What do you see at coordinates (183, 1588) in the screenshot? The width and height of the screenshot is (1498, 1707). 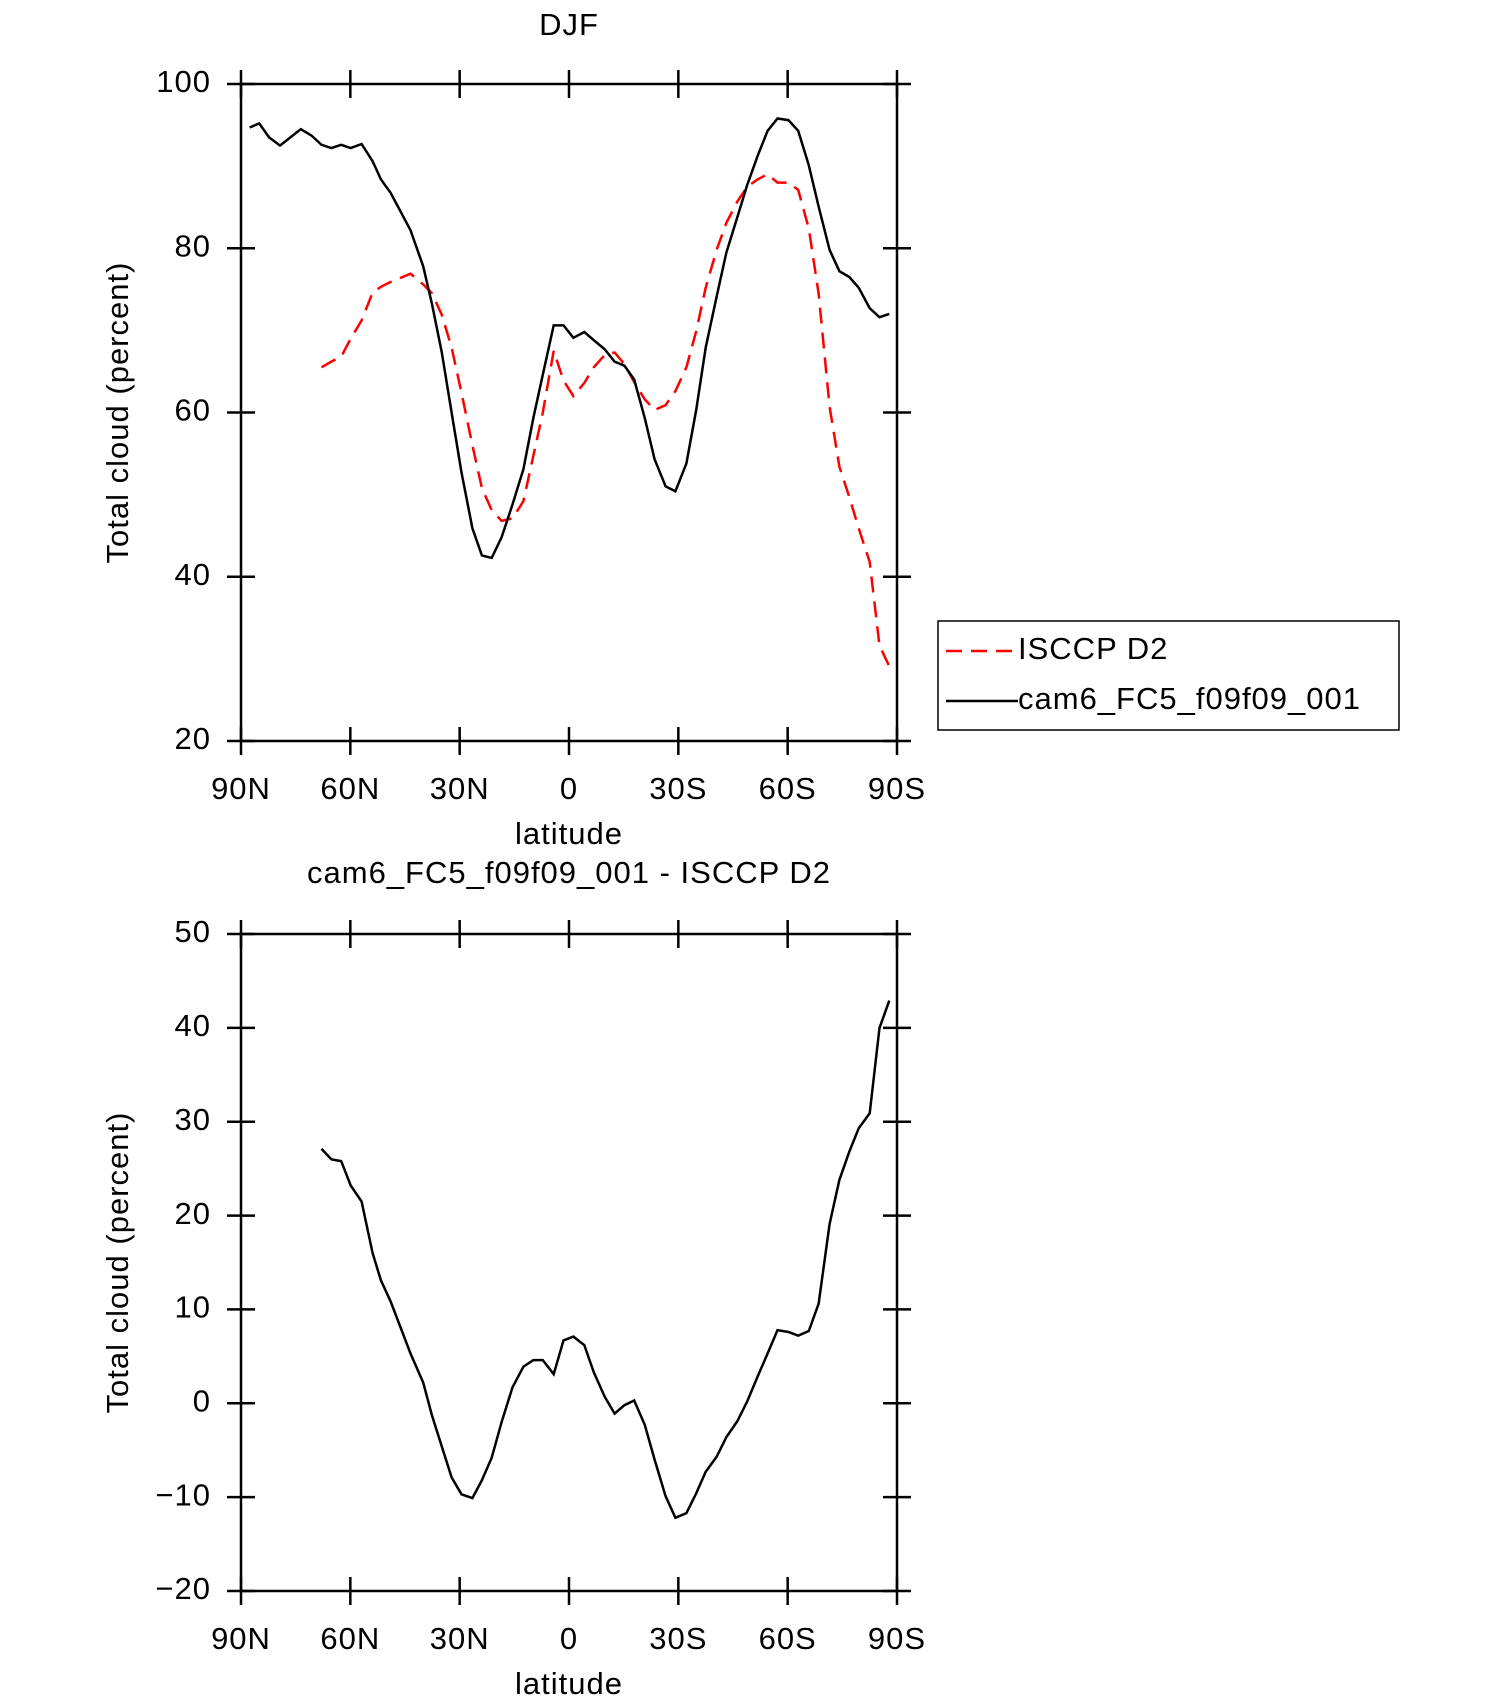 I see `y-tick-label: −20` at bounding box center [183, 1588].